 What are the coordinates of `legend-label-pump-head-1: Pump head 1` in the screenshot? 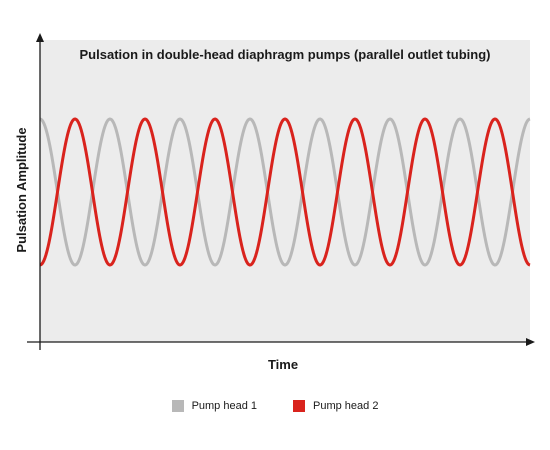 It's located at (224, 406).